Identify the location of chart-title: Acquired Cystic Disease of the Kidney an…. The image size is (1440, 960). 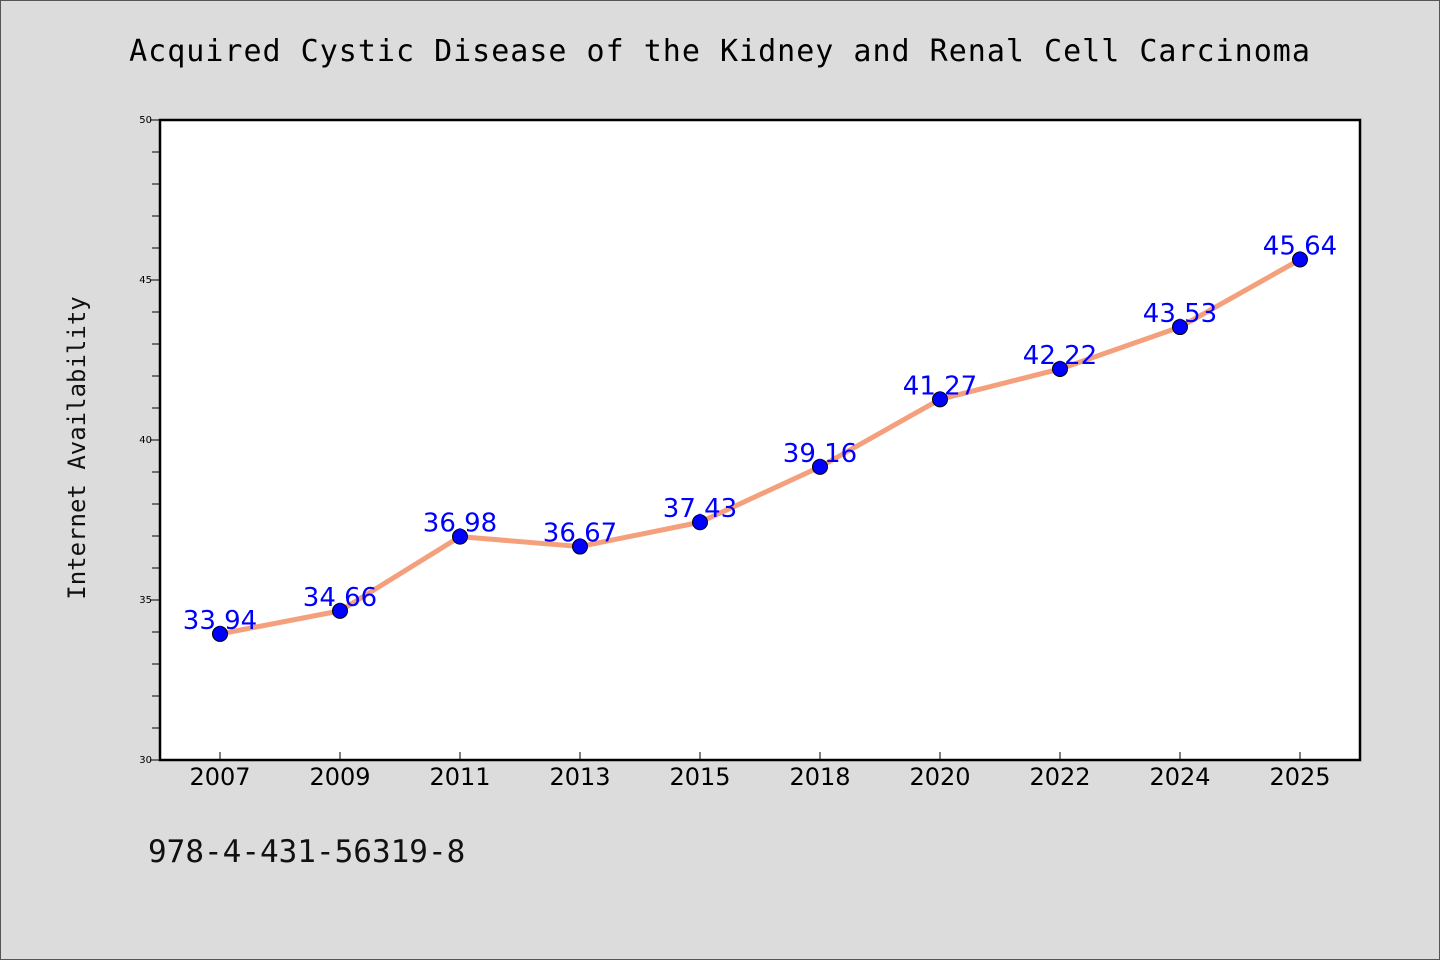
(720, 51).